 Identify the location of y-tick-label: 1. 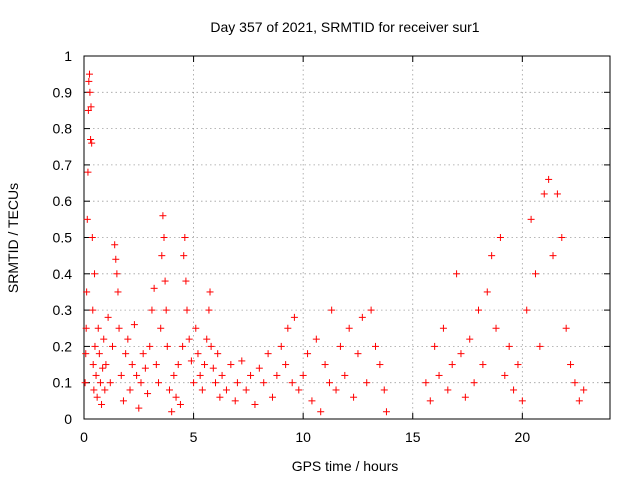
(68, 56).